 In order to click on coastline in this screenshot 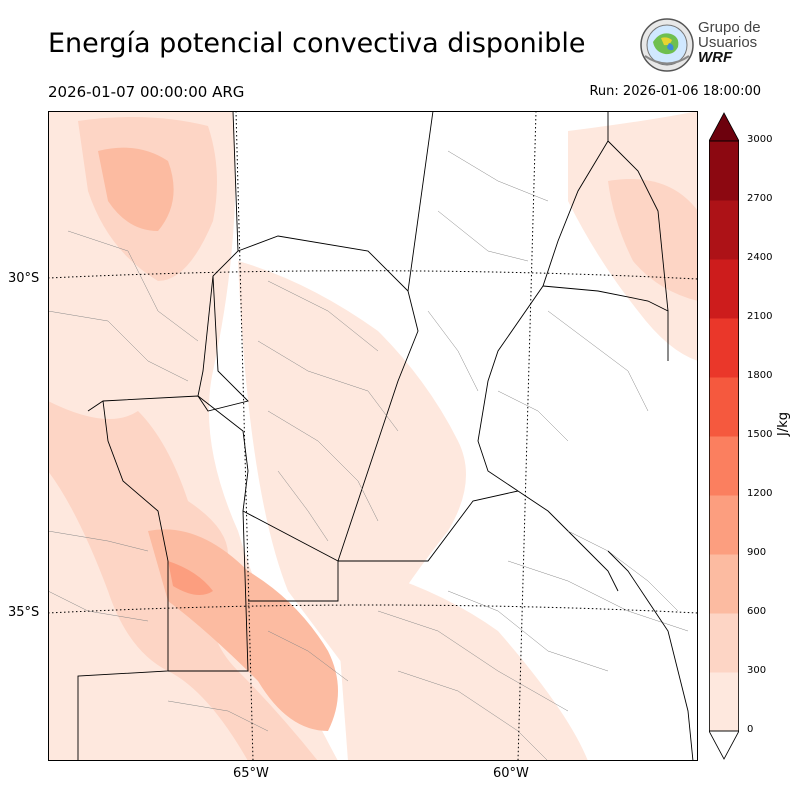, I will do `click(650, 655)`.